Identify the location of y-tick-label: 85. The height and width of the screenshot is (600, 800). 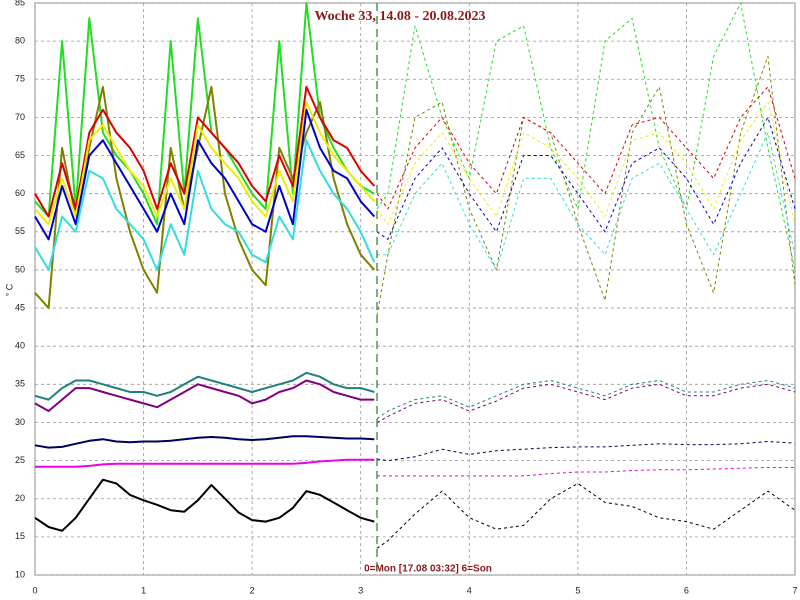
(20, 3).